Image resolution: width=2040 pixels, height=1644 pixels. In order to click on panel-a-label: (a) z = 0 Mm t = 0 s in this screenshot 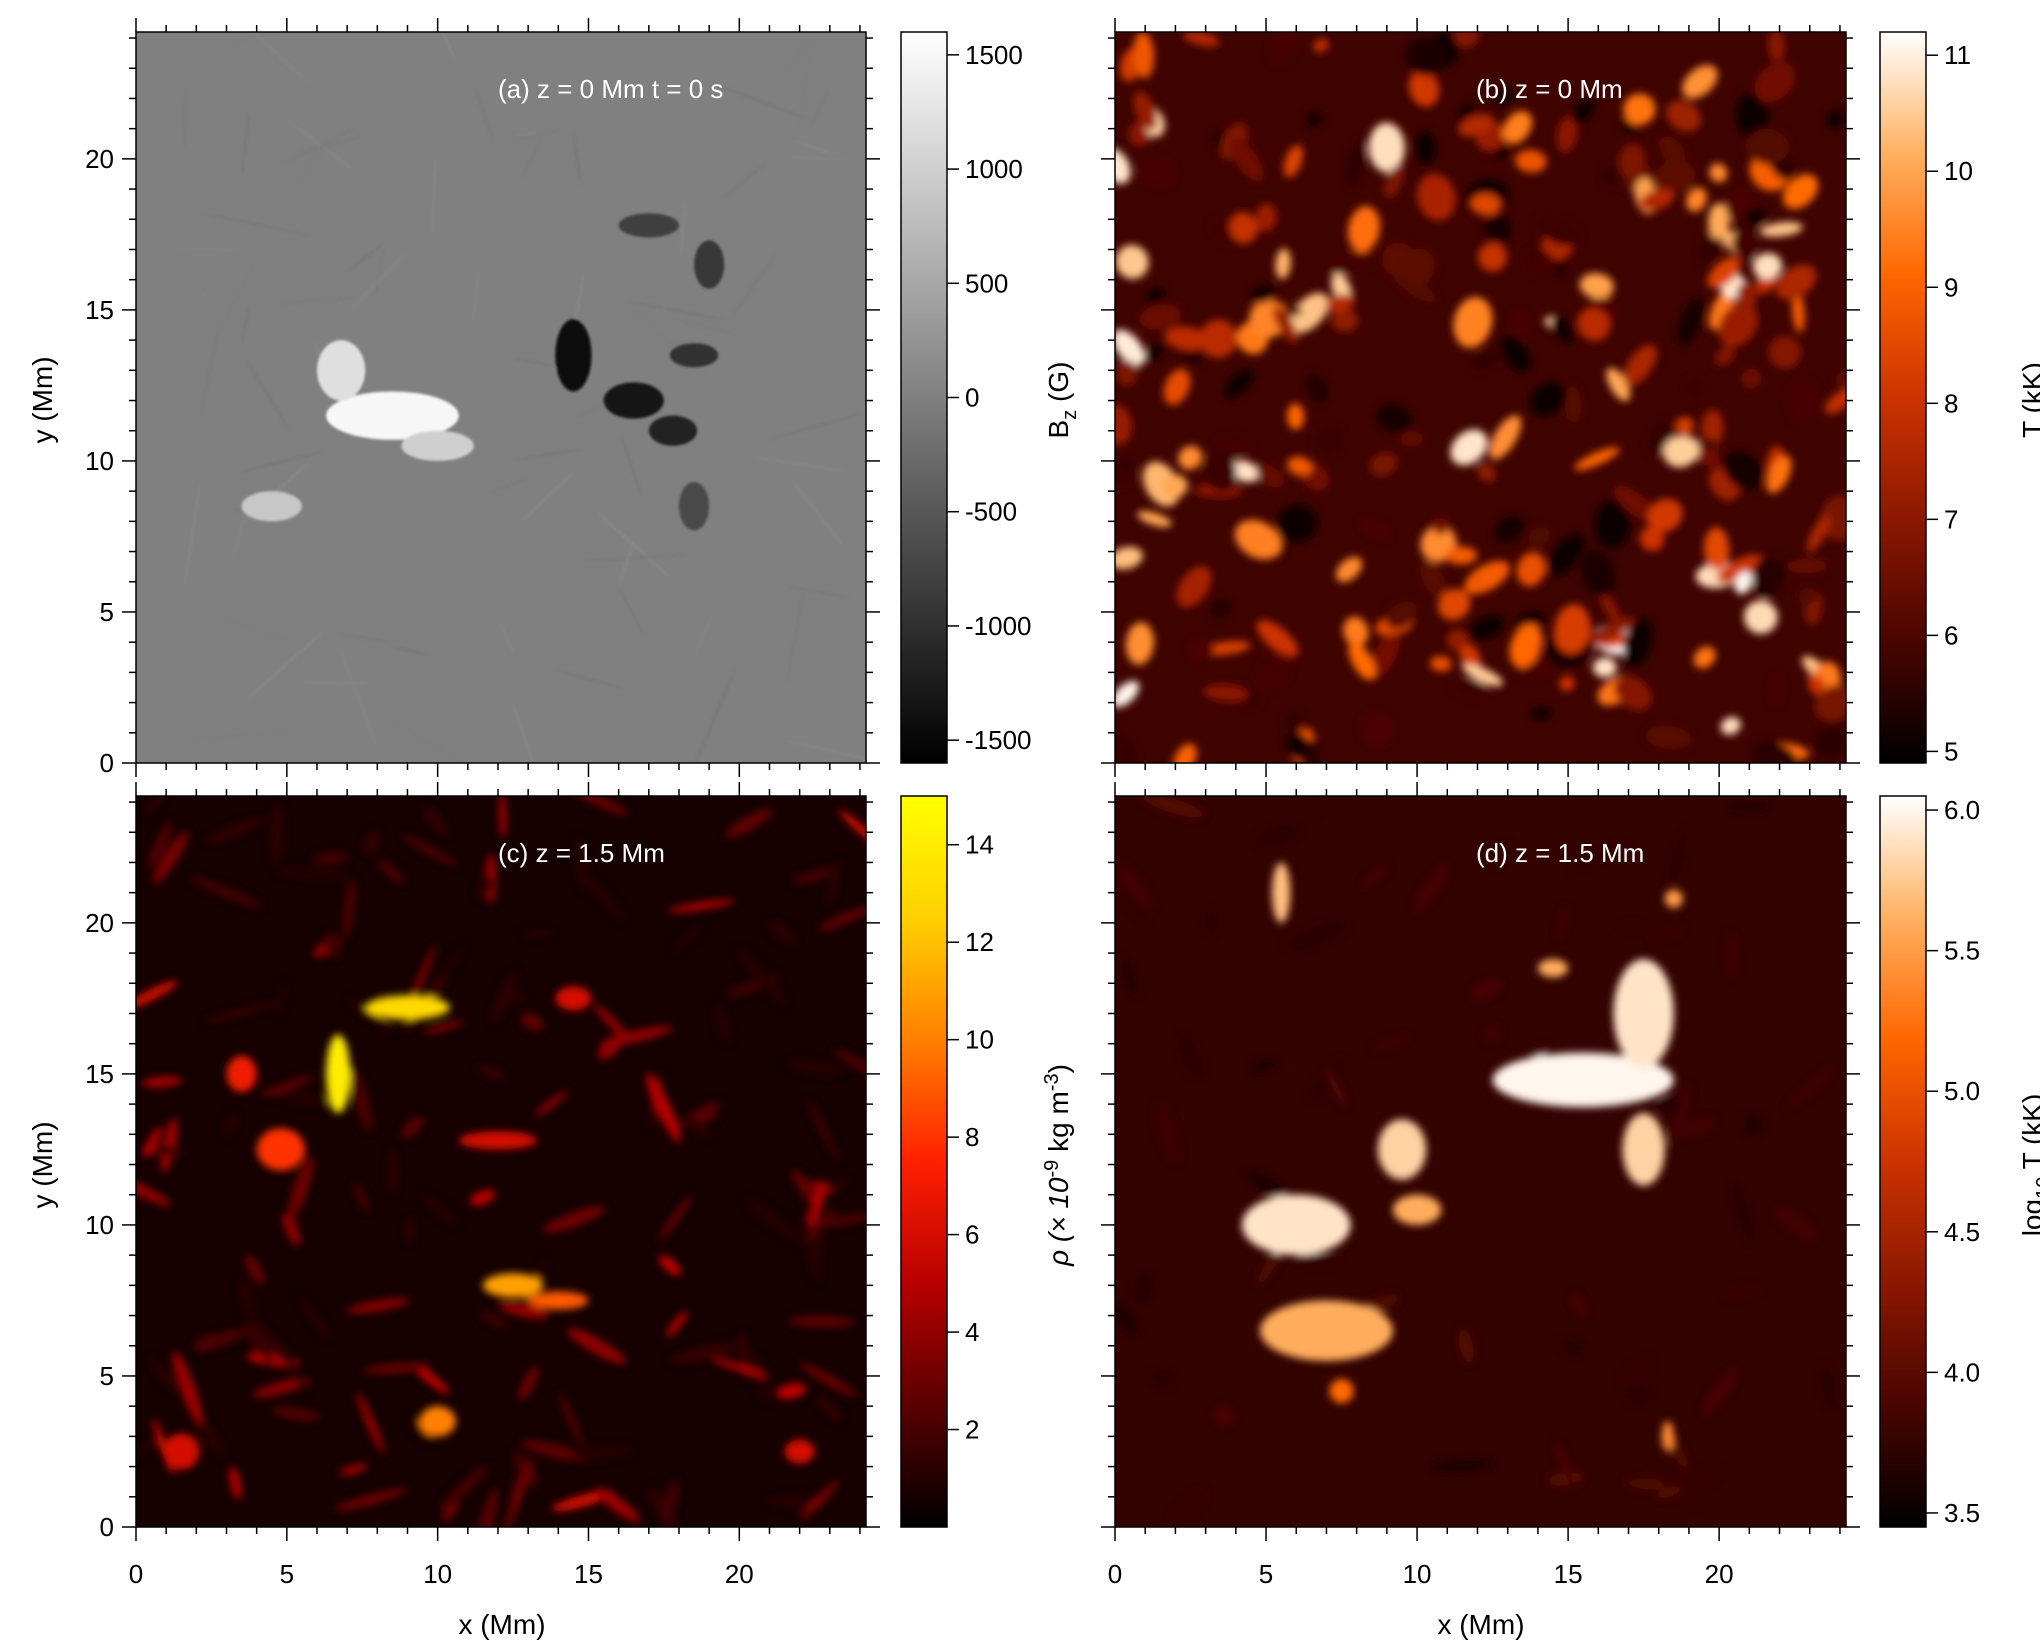, I will do `click(610, 89)`.